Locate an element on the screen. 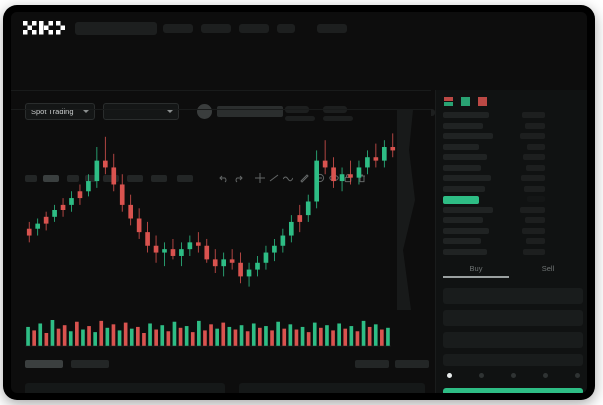 This screenshot has height=405, width=603. pager-dots is located at coordinates (513, 376).